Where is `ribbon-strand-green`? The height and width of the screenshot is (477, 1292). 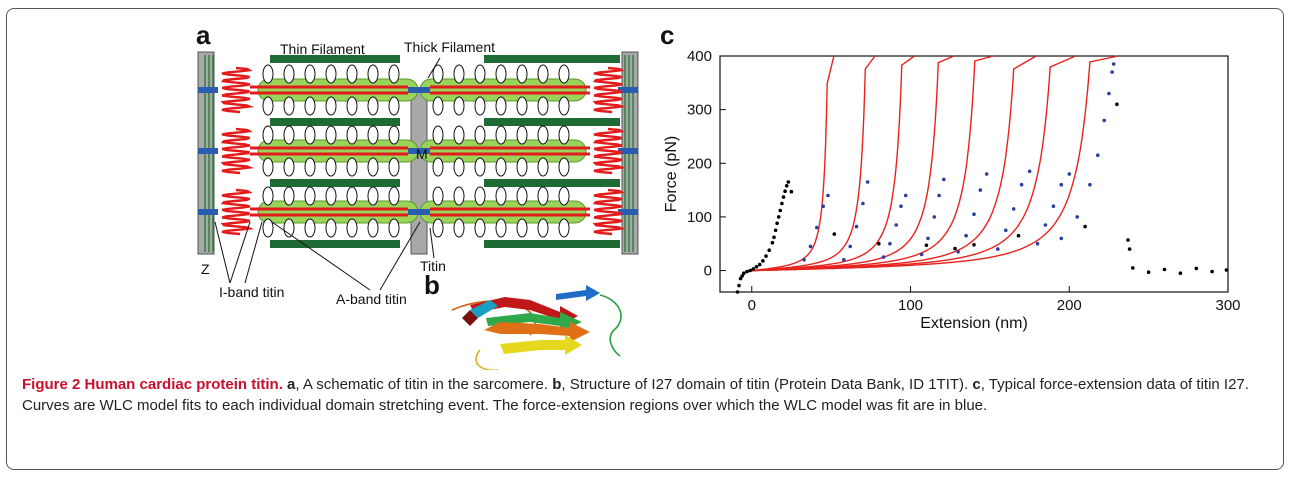 ribbon-strand-green is located at coordinates (534, 322).